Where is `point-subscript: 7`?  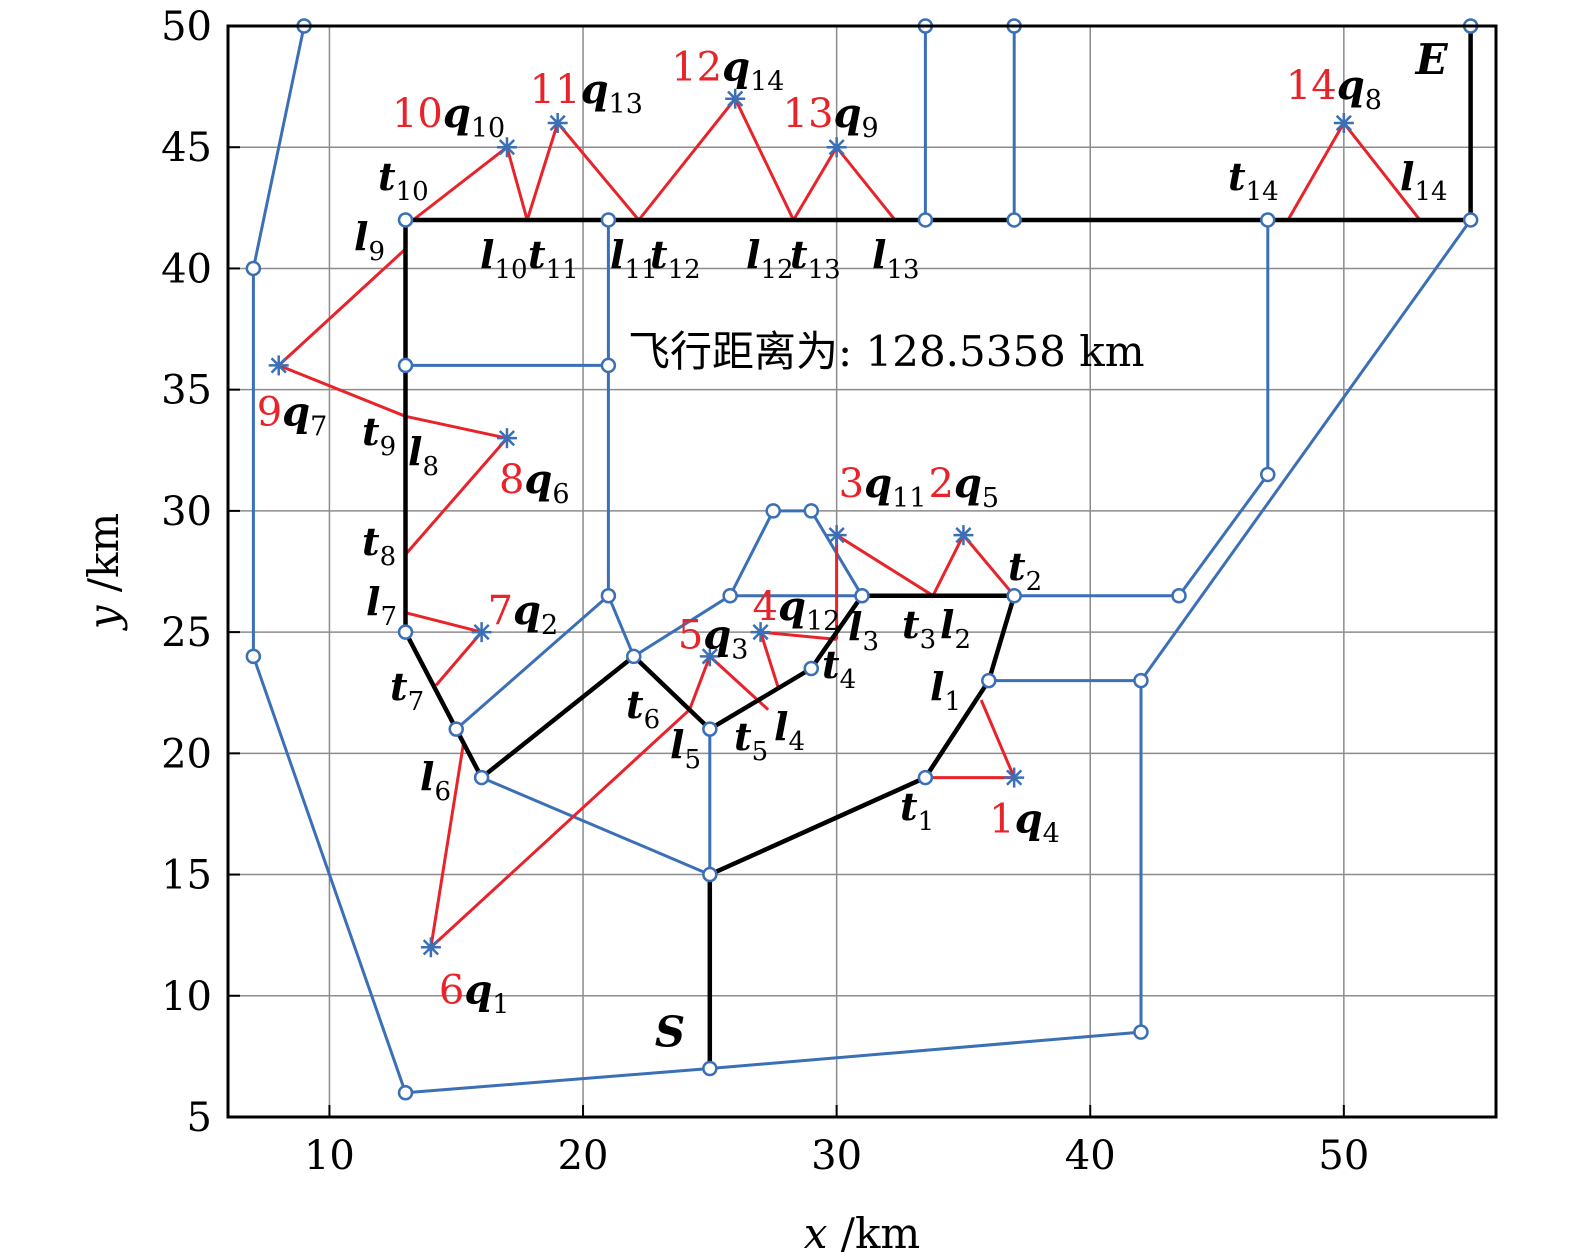 point-subscript: 7 is located at coordinates (388, 617).